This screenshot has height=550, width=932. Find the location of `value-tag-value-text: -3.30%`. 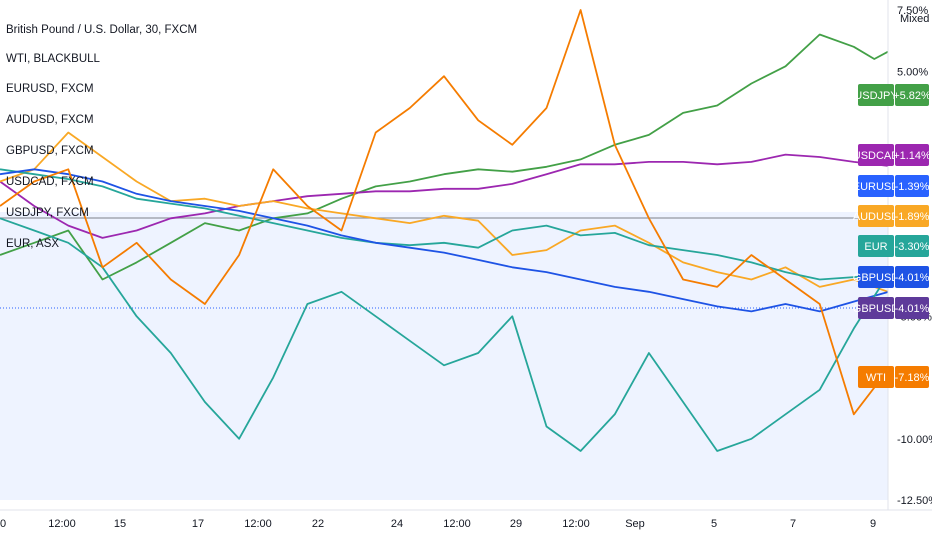

value-tag-value-text: -3.30% is located at coordinates (912, 247).